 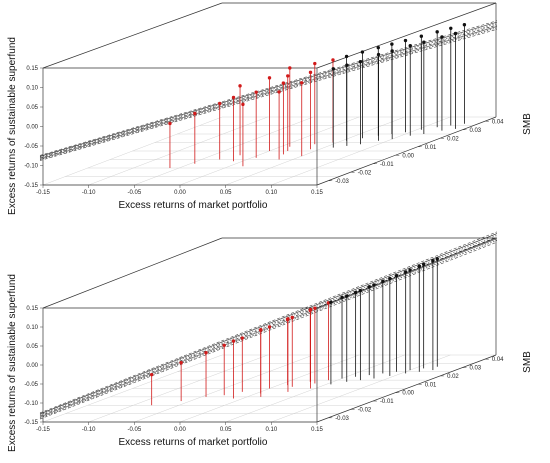 I want to click on x-tick-label: 0.00, so click(x=180, y=430).